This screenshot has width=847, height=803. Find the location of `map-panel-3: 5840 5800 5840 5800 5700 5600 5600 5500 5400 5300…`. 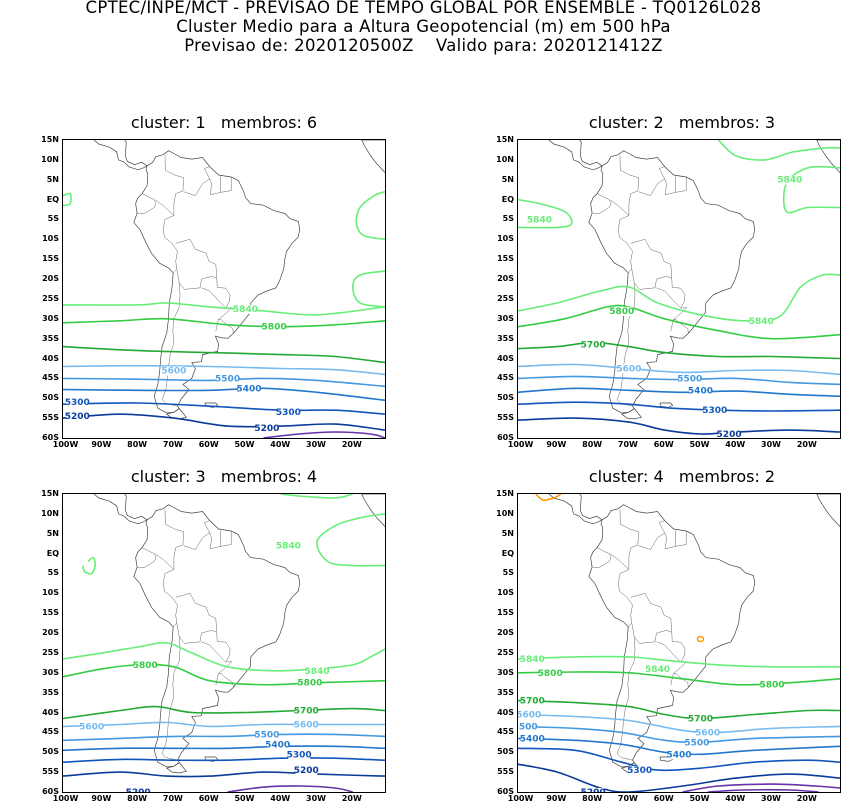

map-panel-3: 5840 5800 5840 5800 5700 5600 5600 5500 5400 5300… is located at coordinates (224, 643).